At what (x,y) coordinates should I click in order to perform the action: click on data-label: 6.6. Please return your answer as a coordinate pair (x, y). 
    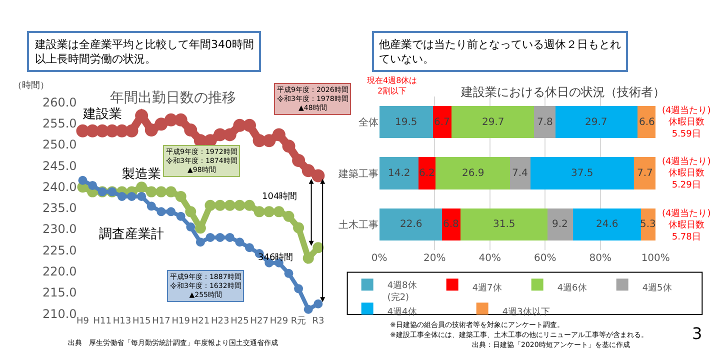
    Looking at the image, I should click on (647, 122).